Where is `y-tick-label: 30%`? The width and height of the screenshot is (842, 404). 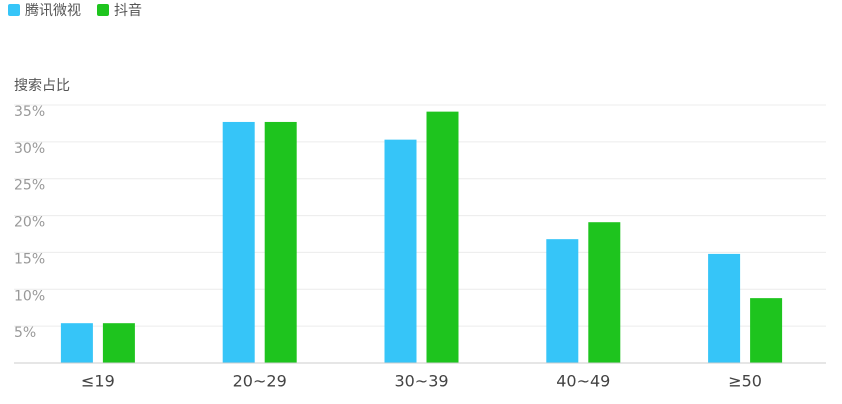
y-tick-label: 30% is located at coordinates (29, 149).